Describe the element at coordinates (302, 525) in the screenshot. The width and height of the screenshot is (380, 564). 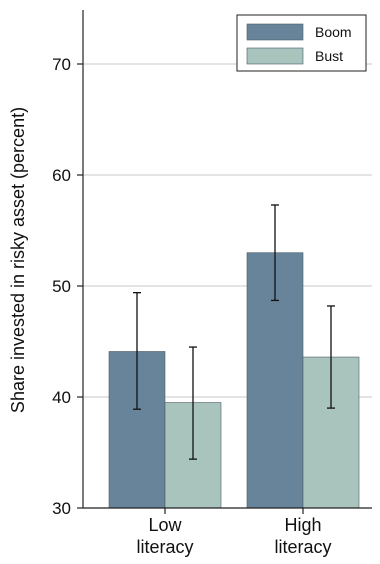
I see `category-label: High` at that location.